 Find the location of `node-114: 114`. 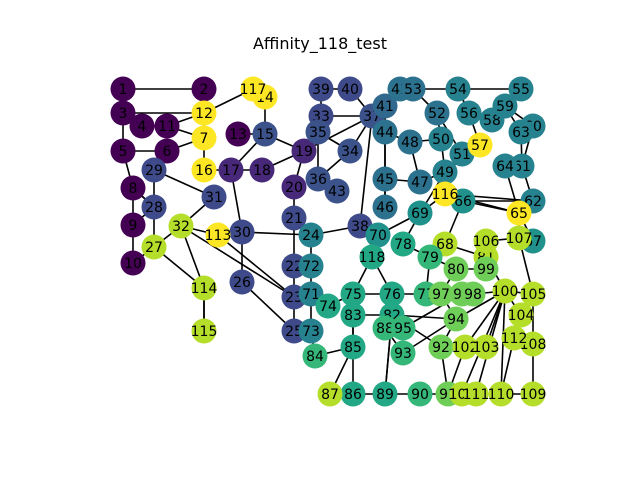

node-114: 114 is located at coordinates (204, 288).